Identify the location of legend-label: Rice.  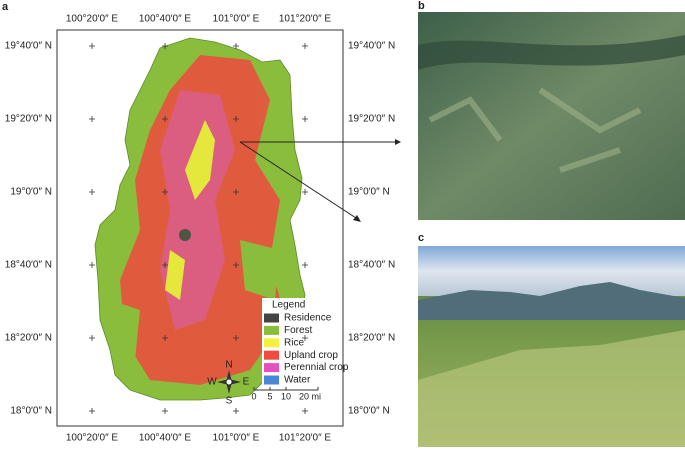
(294, 342).